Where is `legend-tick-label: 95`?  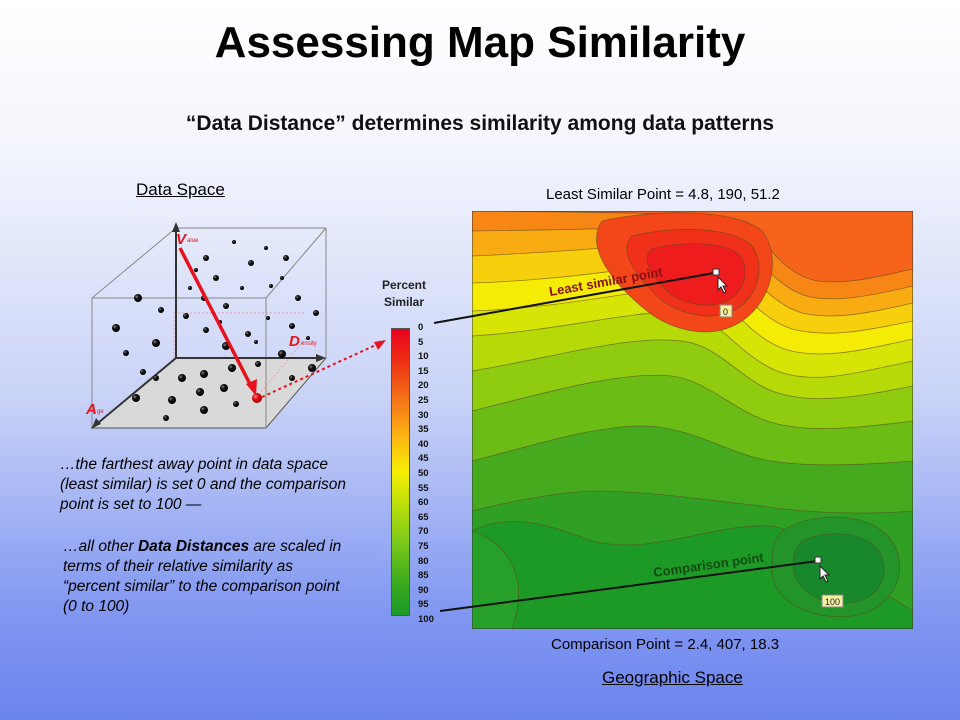
legend-tick-label: 95 is located at coordinates (423, 605).